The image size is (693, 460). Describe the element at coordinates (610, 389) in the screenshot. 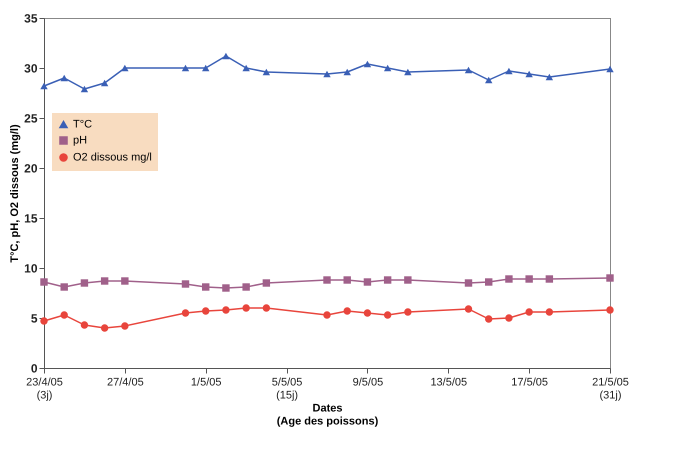

I see `x-tick-label: 21/5/05 (31j)` at that location.